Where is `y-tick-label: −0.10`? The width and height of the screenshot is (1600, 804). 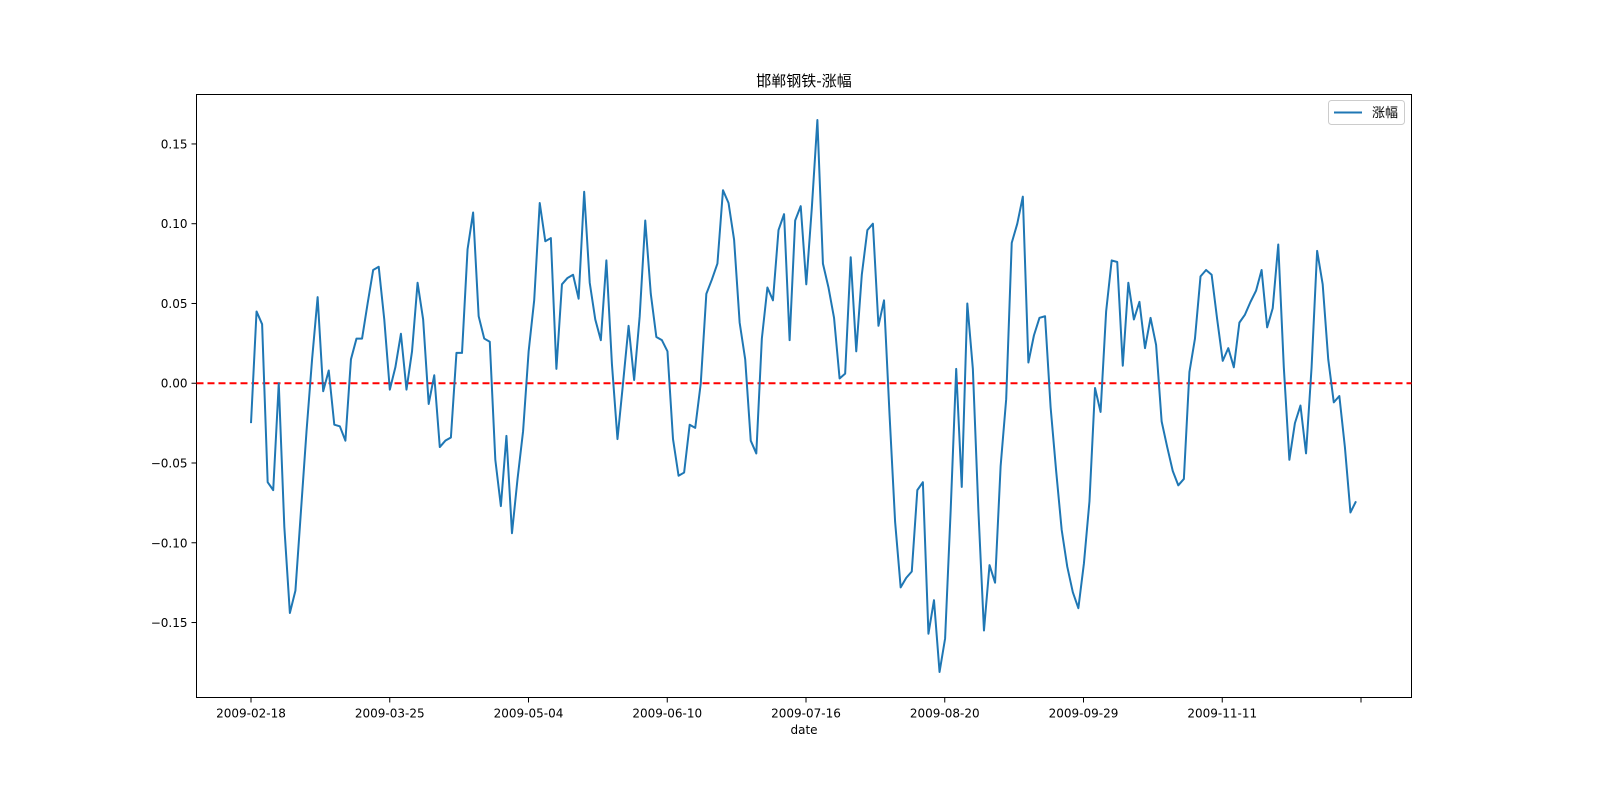 y-tick-label: −0.10 is located at coordinates (169, 543).